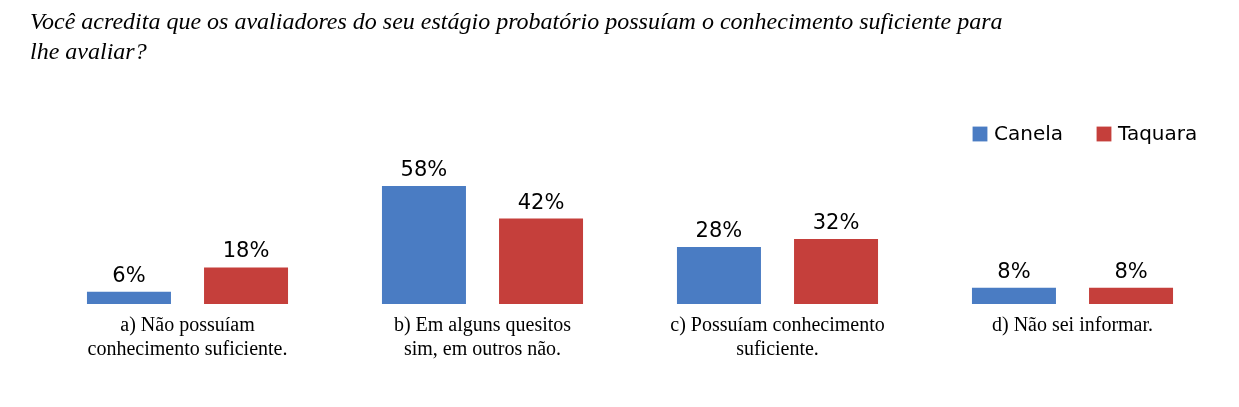 This screenshot has height=407, width=1239. I want to click on x-tick-label: a) Não possuíam conhecimento suficiente., so click(187, 335).